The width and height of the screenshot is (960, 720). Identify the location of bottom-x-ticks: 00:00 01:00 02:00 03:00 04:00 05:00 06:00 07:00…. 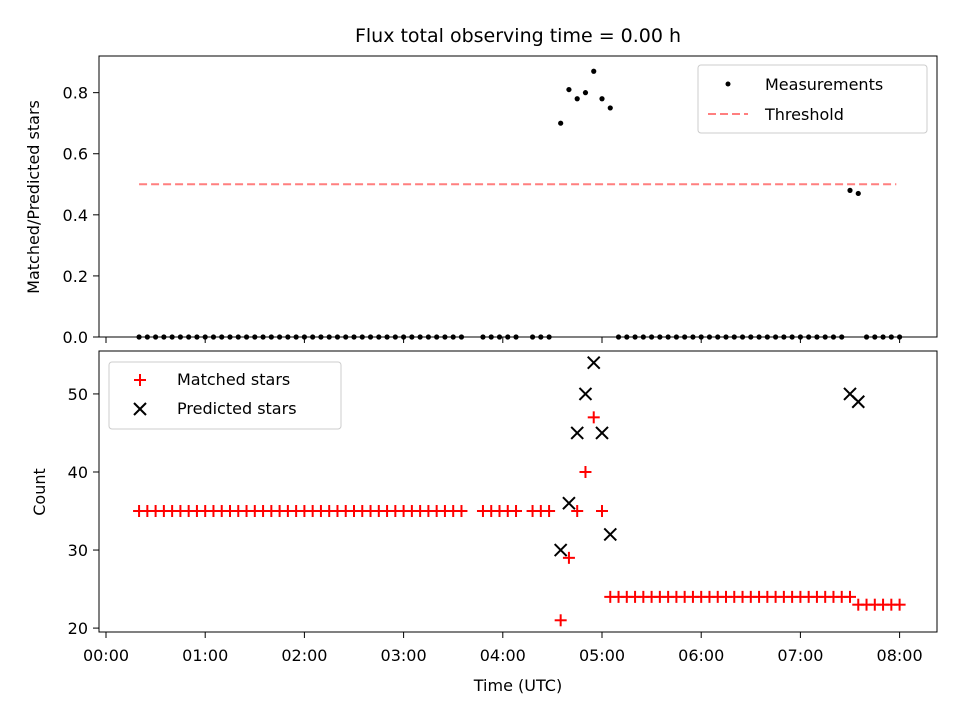
(503, 648).